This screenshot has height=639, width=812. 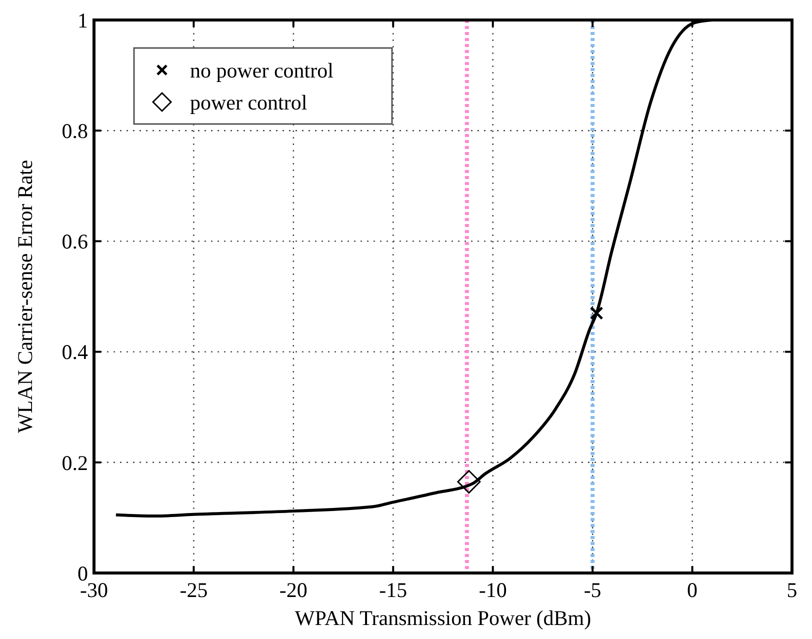 I want to click on x-tick-label: 0, so click(x=692, y=590).